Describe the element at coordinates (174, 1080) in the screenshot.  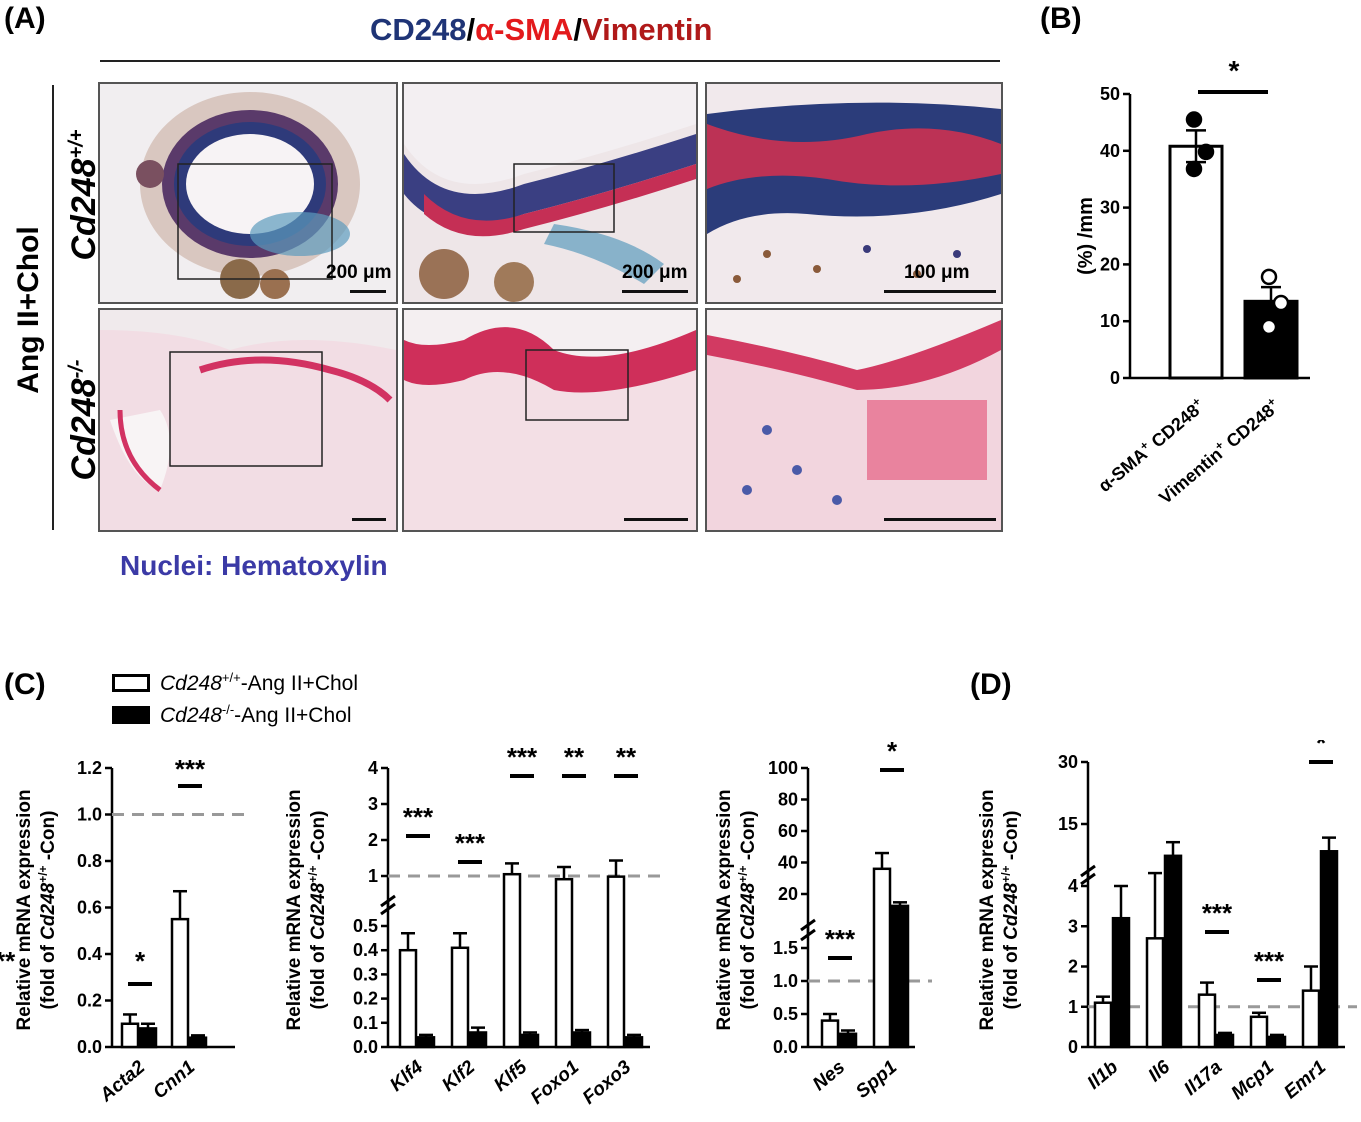
I see `c1-category-label: Cnn1` at that location.